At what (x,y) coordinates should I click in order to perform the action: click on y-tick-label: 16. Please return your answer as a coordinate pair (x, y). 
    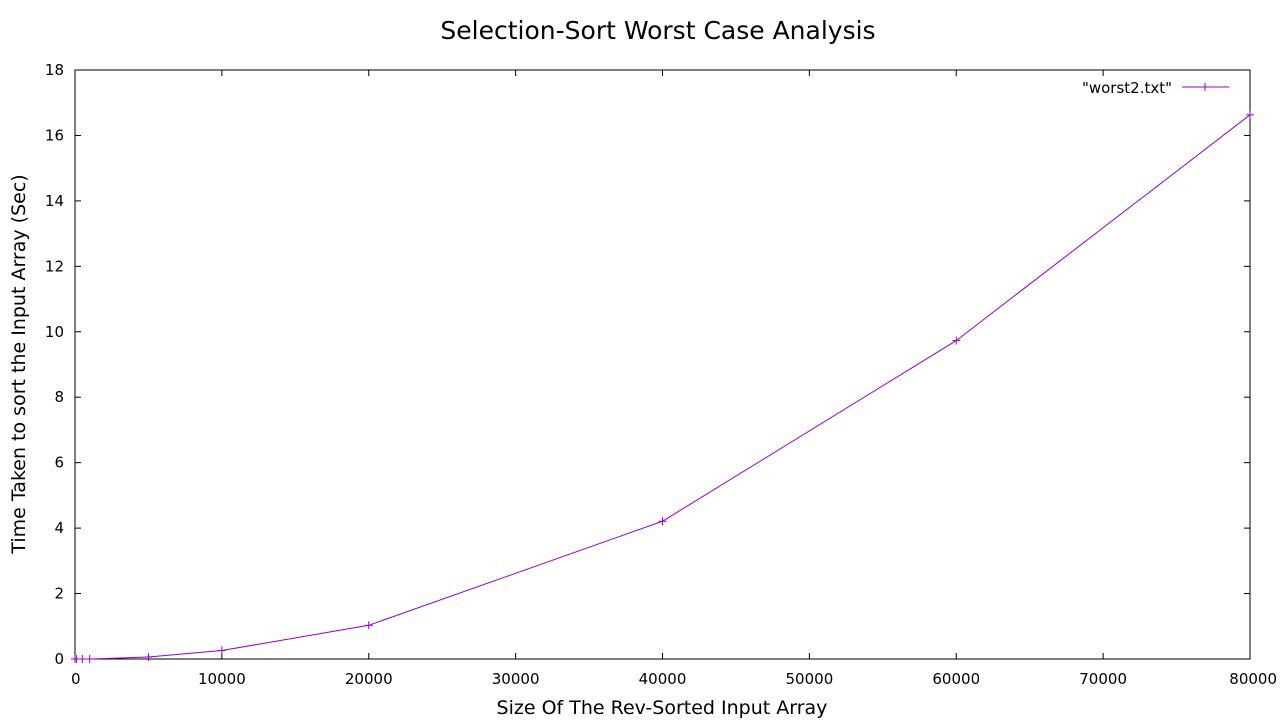
    Looking at the image, I should click on (54, 135).